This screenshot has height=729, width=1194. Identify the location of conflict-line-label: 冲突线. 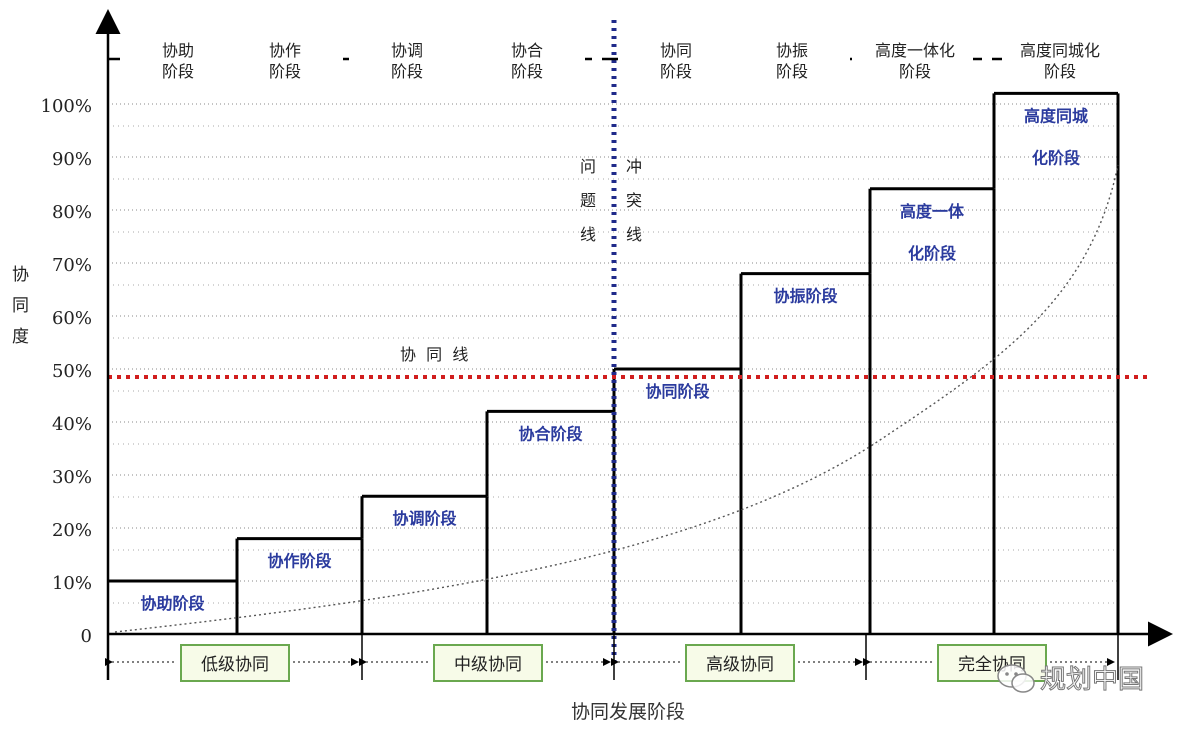
(634, 200).